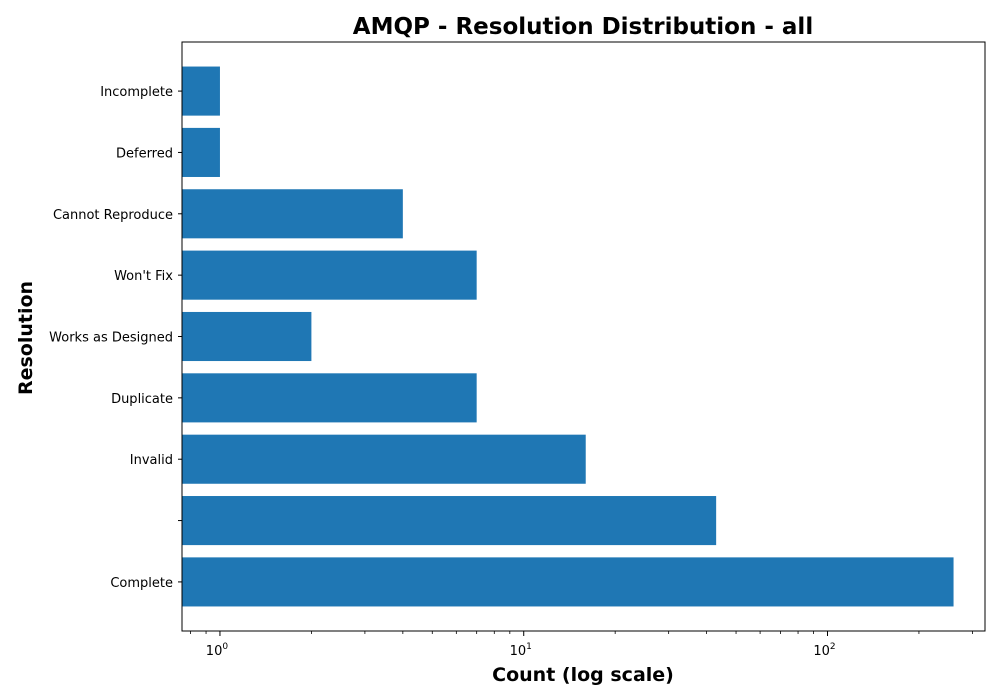 This screenshot has width=1000, height=700. Describe the element at coordinates (136, 92) in the screenshot. I see `y-tick-label: Incomplete` at that location.